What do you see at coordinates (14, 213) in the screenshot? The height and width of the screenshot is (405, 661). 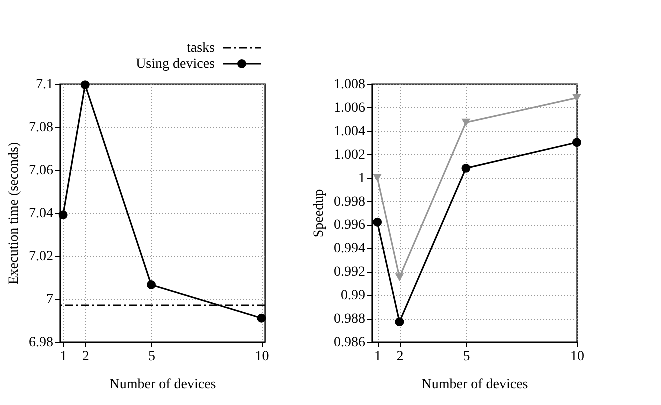 I see `y-axis-title: Execution time (seconds)` at bounding box center [14, 213].